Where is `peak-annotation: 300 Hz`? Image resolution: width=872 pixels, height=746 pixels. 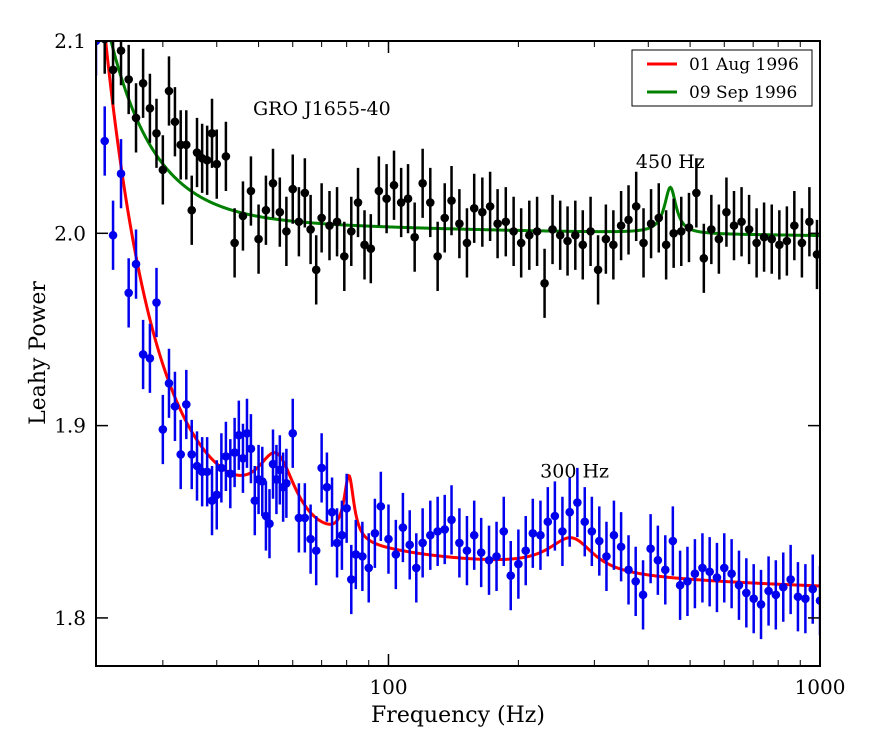 peak-annotation: 300 Hz is located at coordinates (574, 472).